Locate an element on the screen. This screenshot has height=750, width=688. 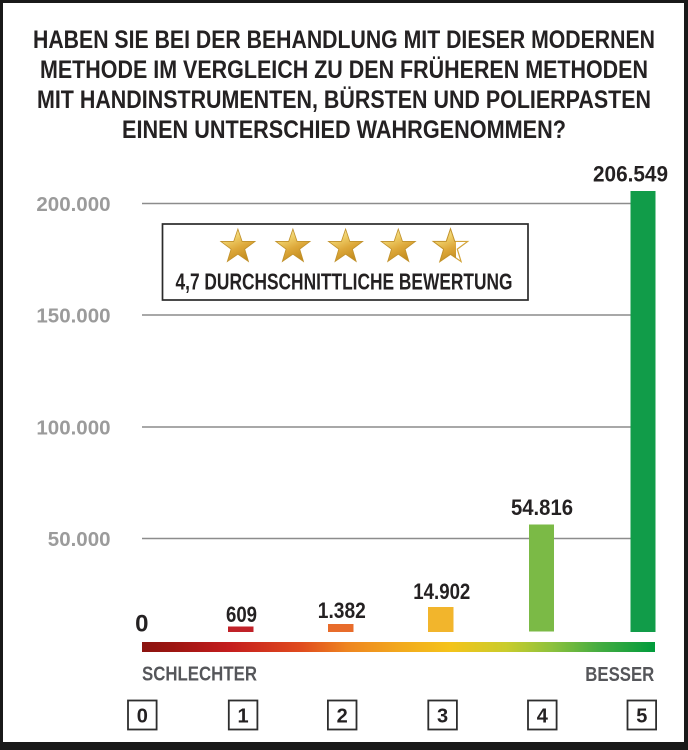
svg-text: 14.902 is located at coordinates (441, 591).